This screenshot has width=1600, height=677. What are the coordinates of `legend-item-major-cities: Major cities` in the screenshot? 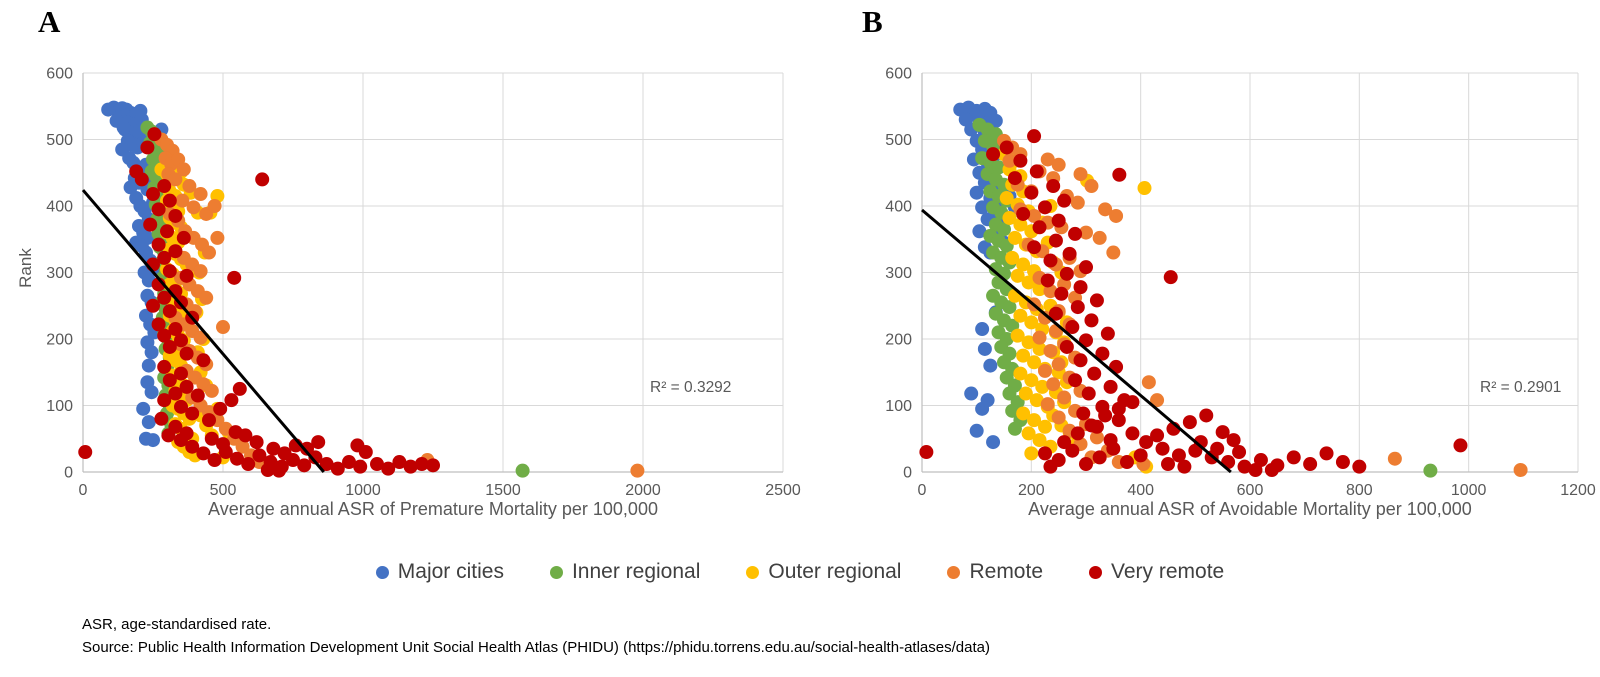 It's located at (439, 572).